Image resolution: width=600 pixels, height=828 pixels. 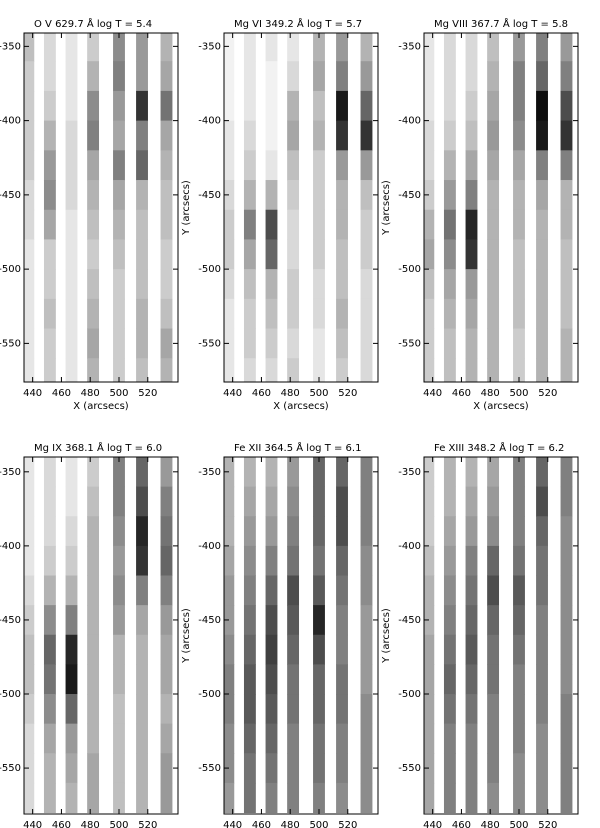 What do you see at coordinates (98, 447) in the screenshot?
I see `panel-title: Mg IX 368.1 Å log T = 6.0` at bounding box center [98, 447].